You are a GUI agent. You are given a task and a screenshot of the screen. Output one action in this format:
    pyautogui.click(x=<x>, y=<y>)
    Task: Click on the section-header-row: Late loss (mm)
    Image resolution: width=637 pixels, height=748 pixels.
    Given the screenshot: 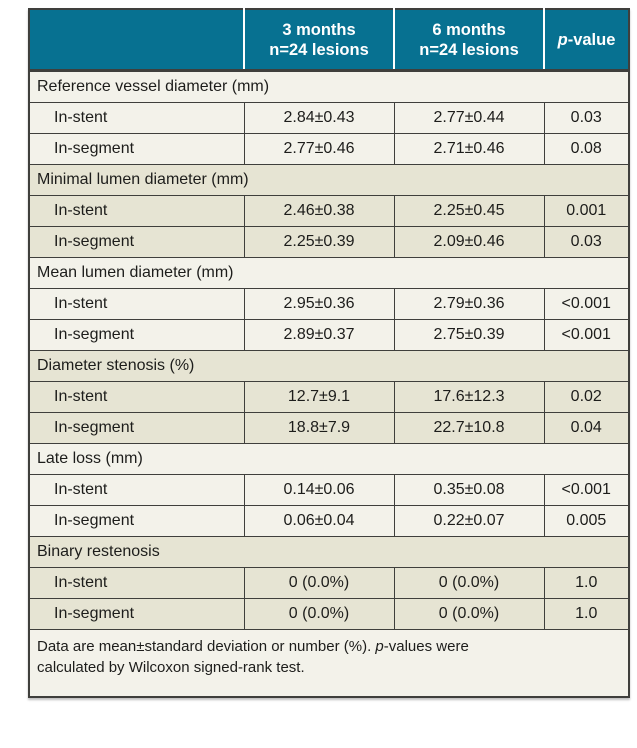 What is the action you would take?
    pyautogui.click(x=329, y=459)
    